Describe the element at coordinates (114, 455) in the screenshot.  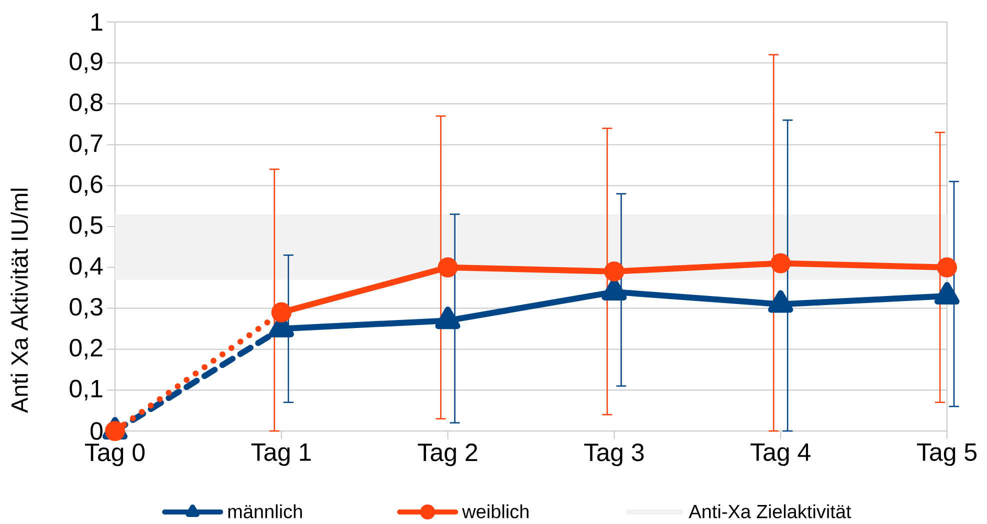
I see `x-tick-label: Tag 0` at that location.